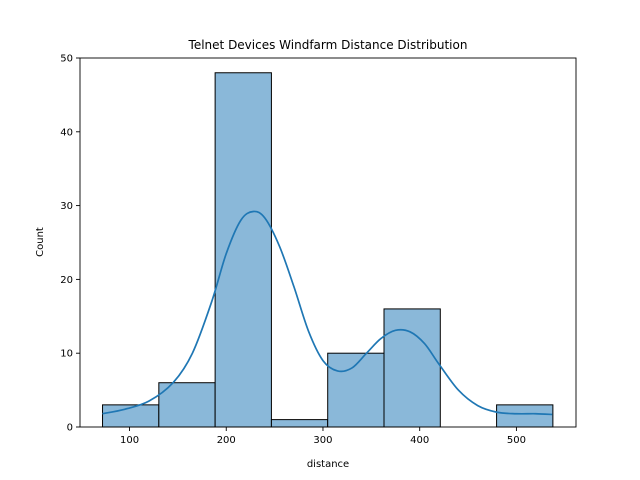 The image size is (640, 480). What do you see at coordinates (322, 440) in the screenshot?
I see `x-tick-label: 300` at bounding box center [322, 440].